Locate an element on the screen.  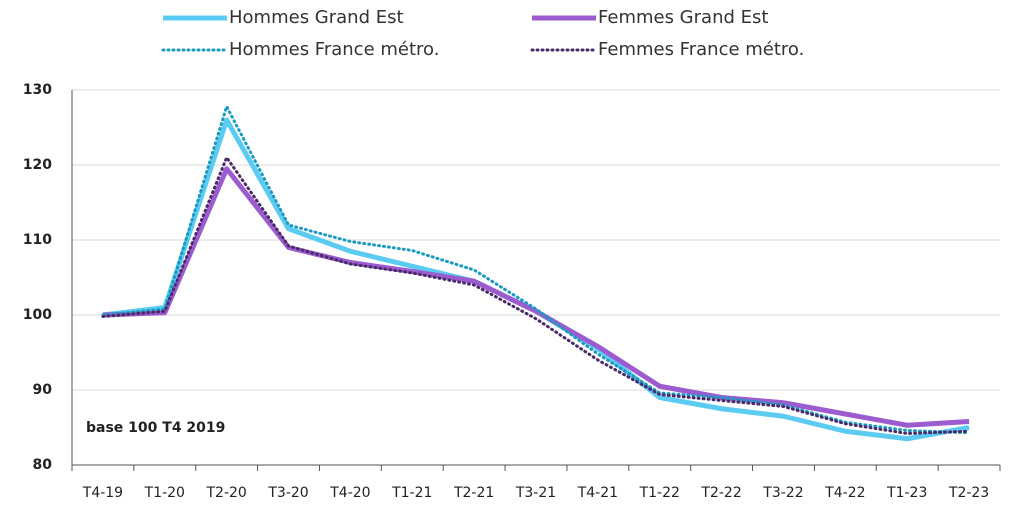
legend-label: Hommes France métro. is located at coordinates (334, 49).